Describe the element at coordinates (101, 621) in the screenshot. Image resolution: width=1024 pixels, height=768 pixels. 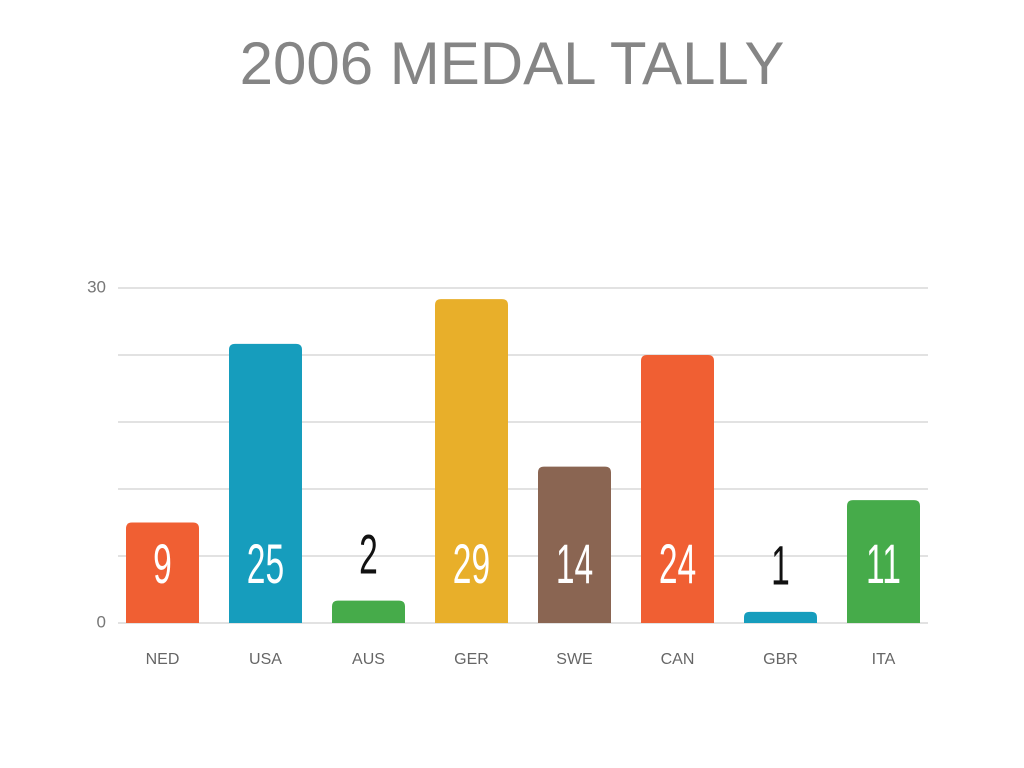
I see `y-tick-label: 0` at that location.